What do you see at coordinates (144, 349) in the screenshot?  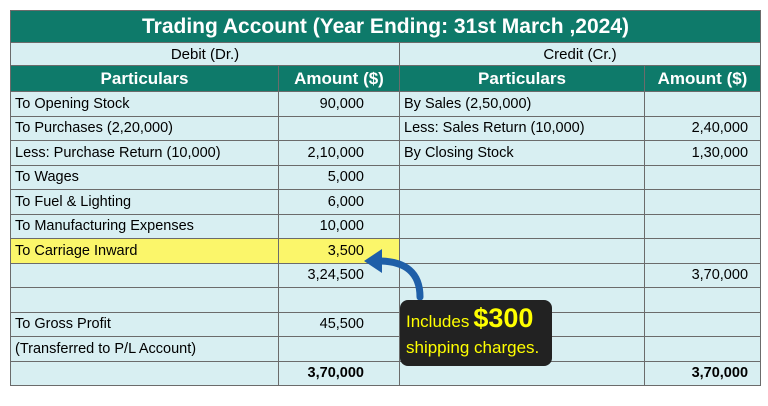 I see `debit-particular: (Transferred to P/L Account)` at bounding box center [144, 349].